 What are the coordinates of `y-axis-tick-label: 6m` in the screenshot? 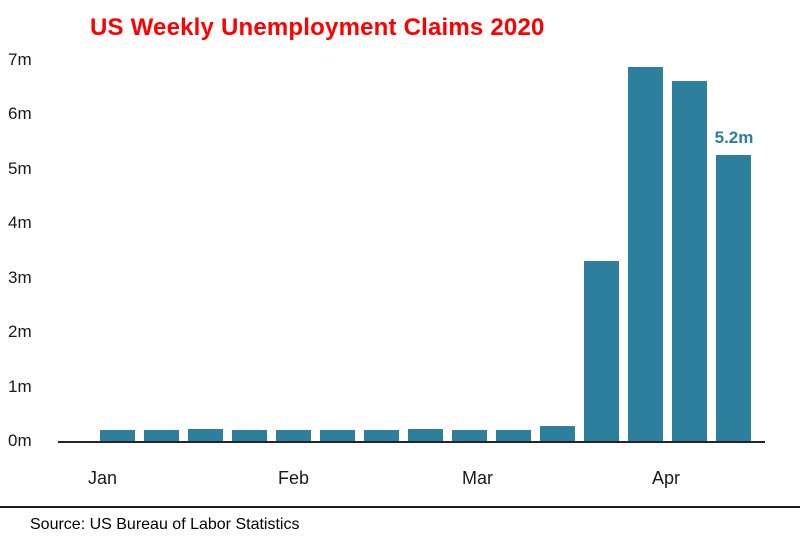 It's located at (20, 114).